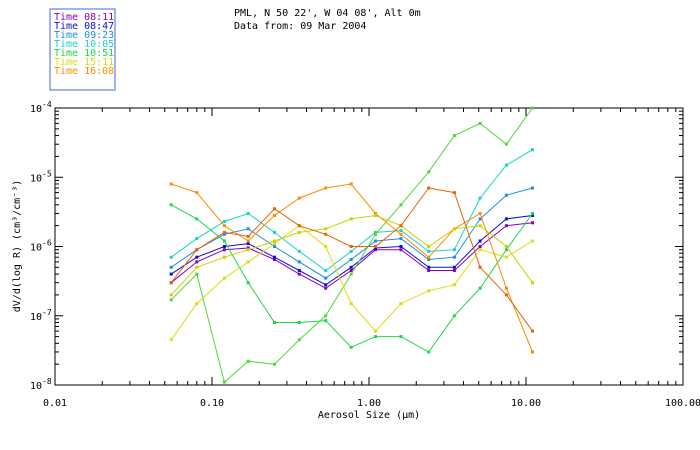  I want to click on y-tick-label: 10⁻⁷, so click(41, 315).